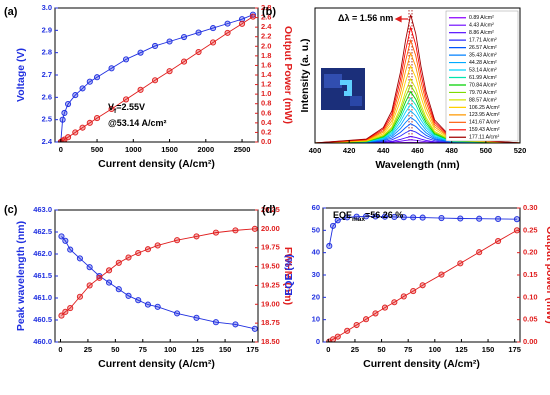  I want to click on panel-label: (b), so click(269, 12).